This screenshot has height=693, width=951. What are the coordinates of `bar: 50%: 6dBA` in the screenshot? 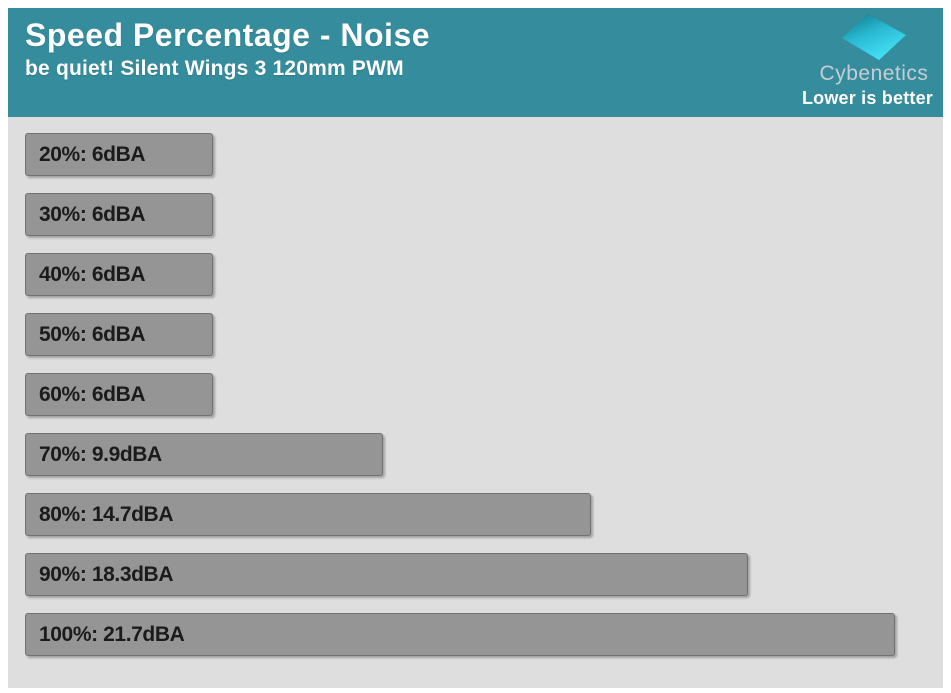 It's located at (119, 334).